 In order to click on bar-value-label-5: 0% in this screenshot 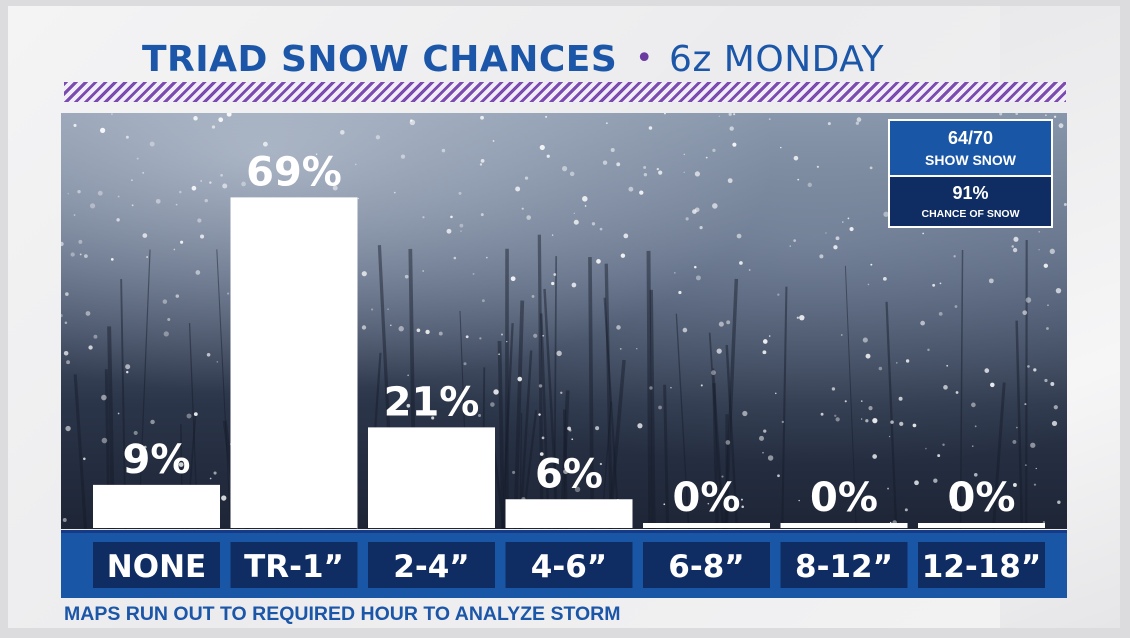, I will do `click(844, 498)`.